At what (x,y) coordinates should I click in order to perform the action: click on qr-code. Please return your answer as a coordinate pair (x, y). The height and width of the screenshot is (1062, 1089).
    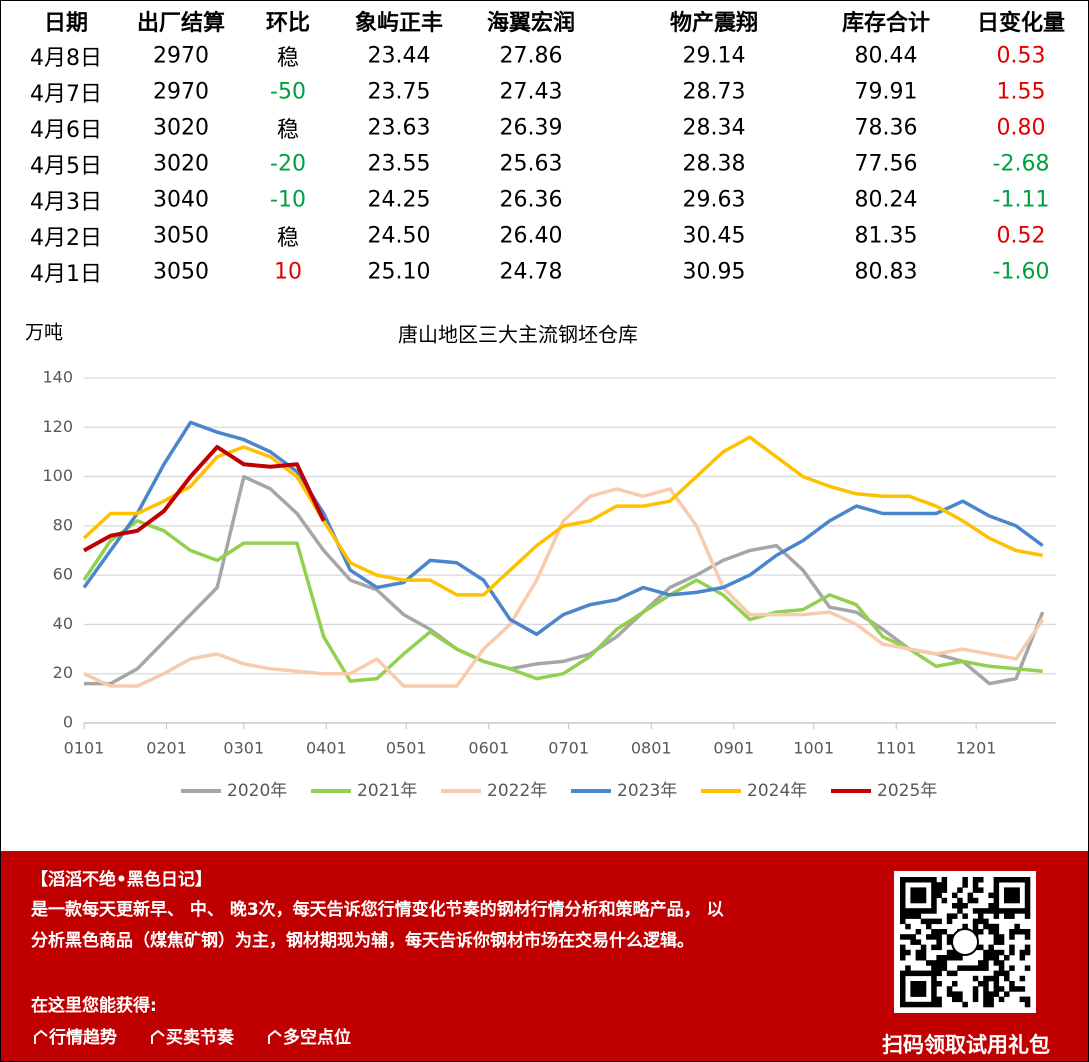
    Looking at the image, I should click on (965, 942).